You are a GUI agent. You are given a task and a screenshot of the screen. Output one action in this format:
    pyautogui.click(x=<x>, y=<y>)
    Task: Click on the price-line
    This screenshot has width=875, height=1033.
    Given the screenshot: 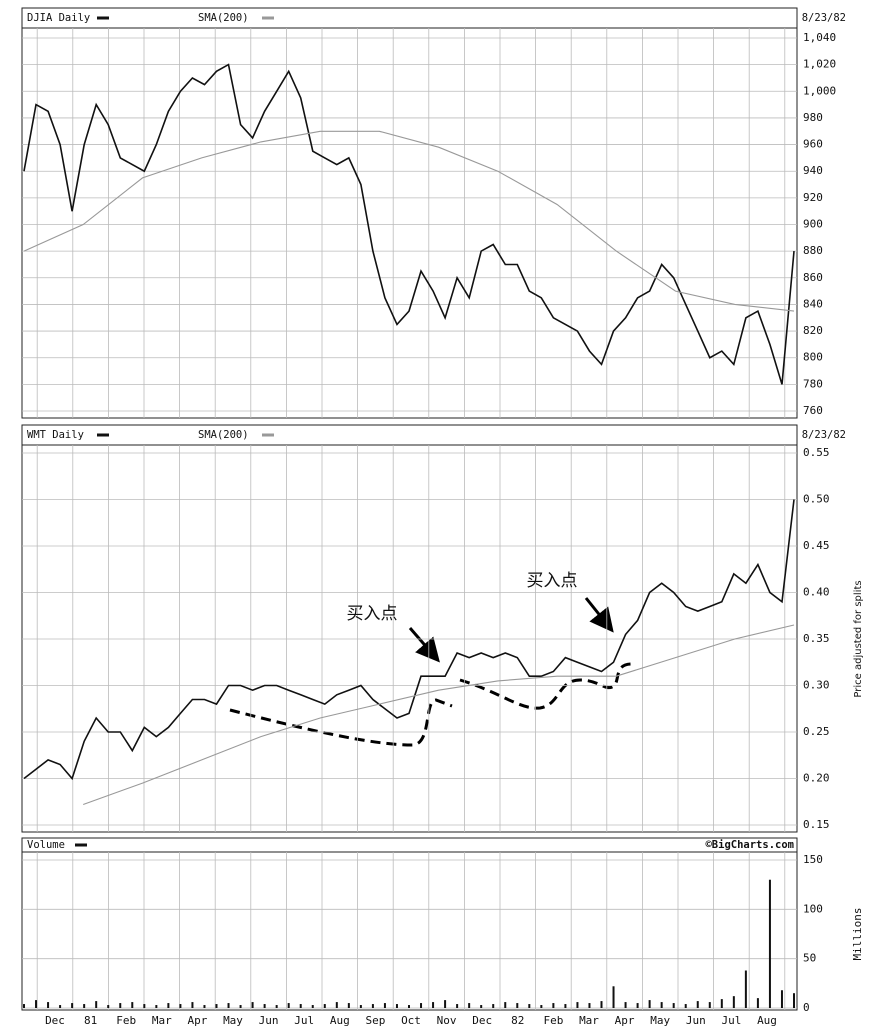 What is the action you would take?
    pyautogui.click(x=439, y=715)
    